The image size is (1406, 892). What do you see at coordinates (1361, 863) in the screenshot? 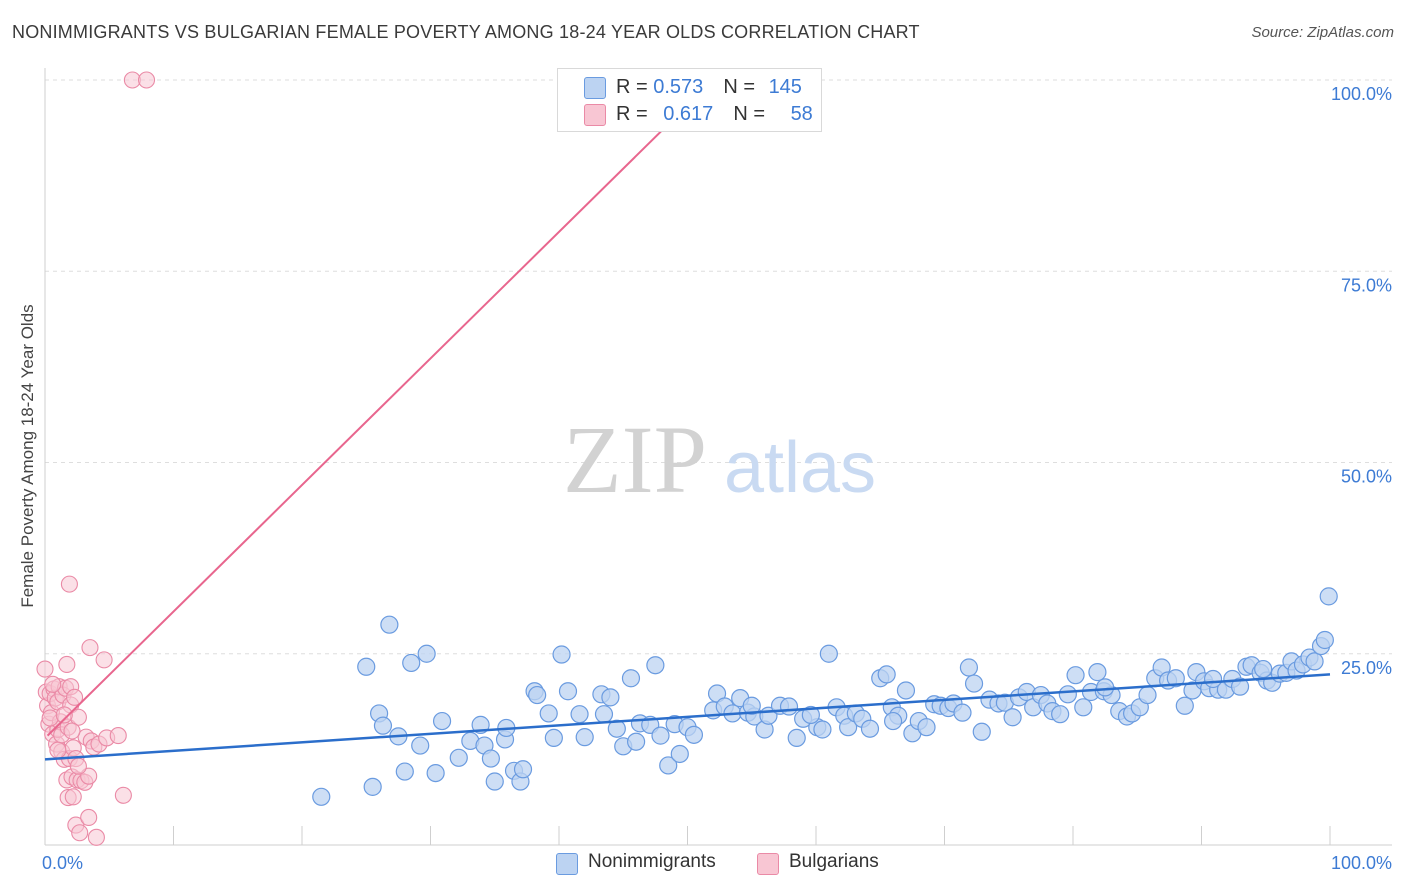
I see `x-tick-label: 100.0%` at bounding box center [1361, 863].